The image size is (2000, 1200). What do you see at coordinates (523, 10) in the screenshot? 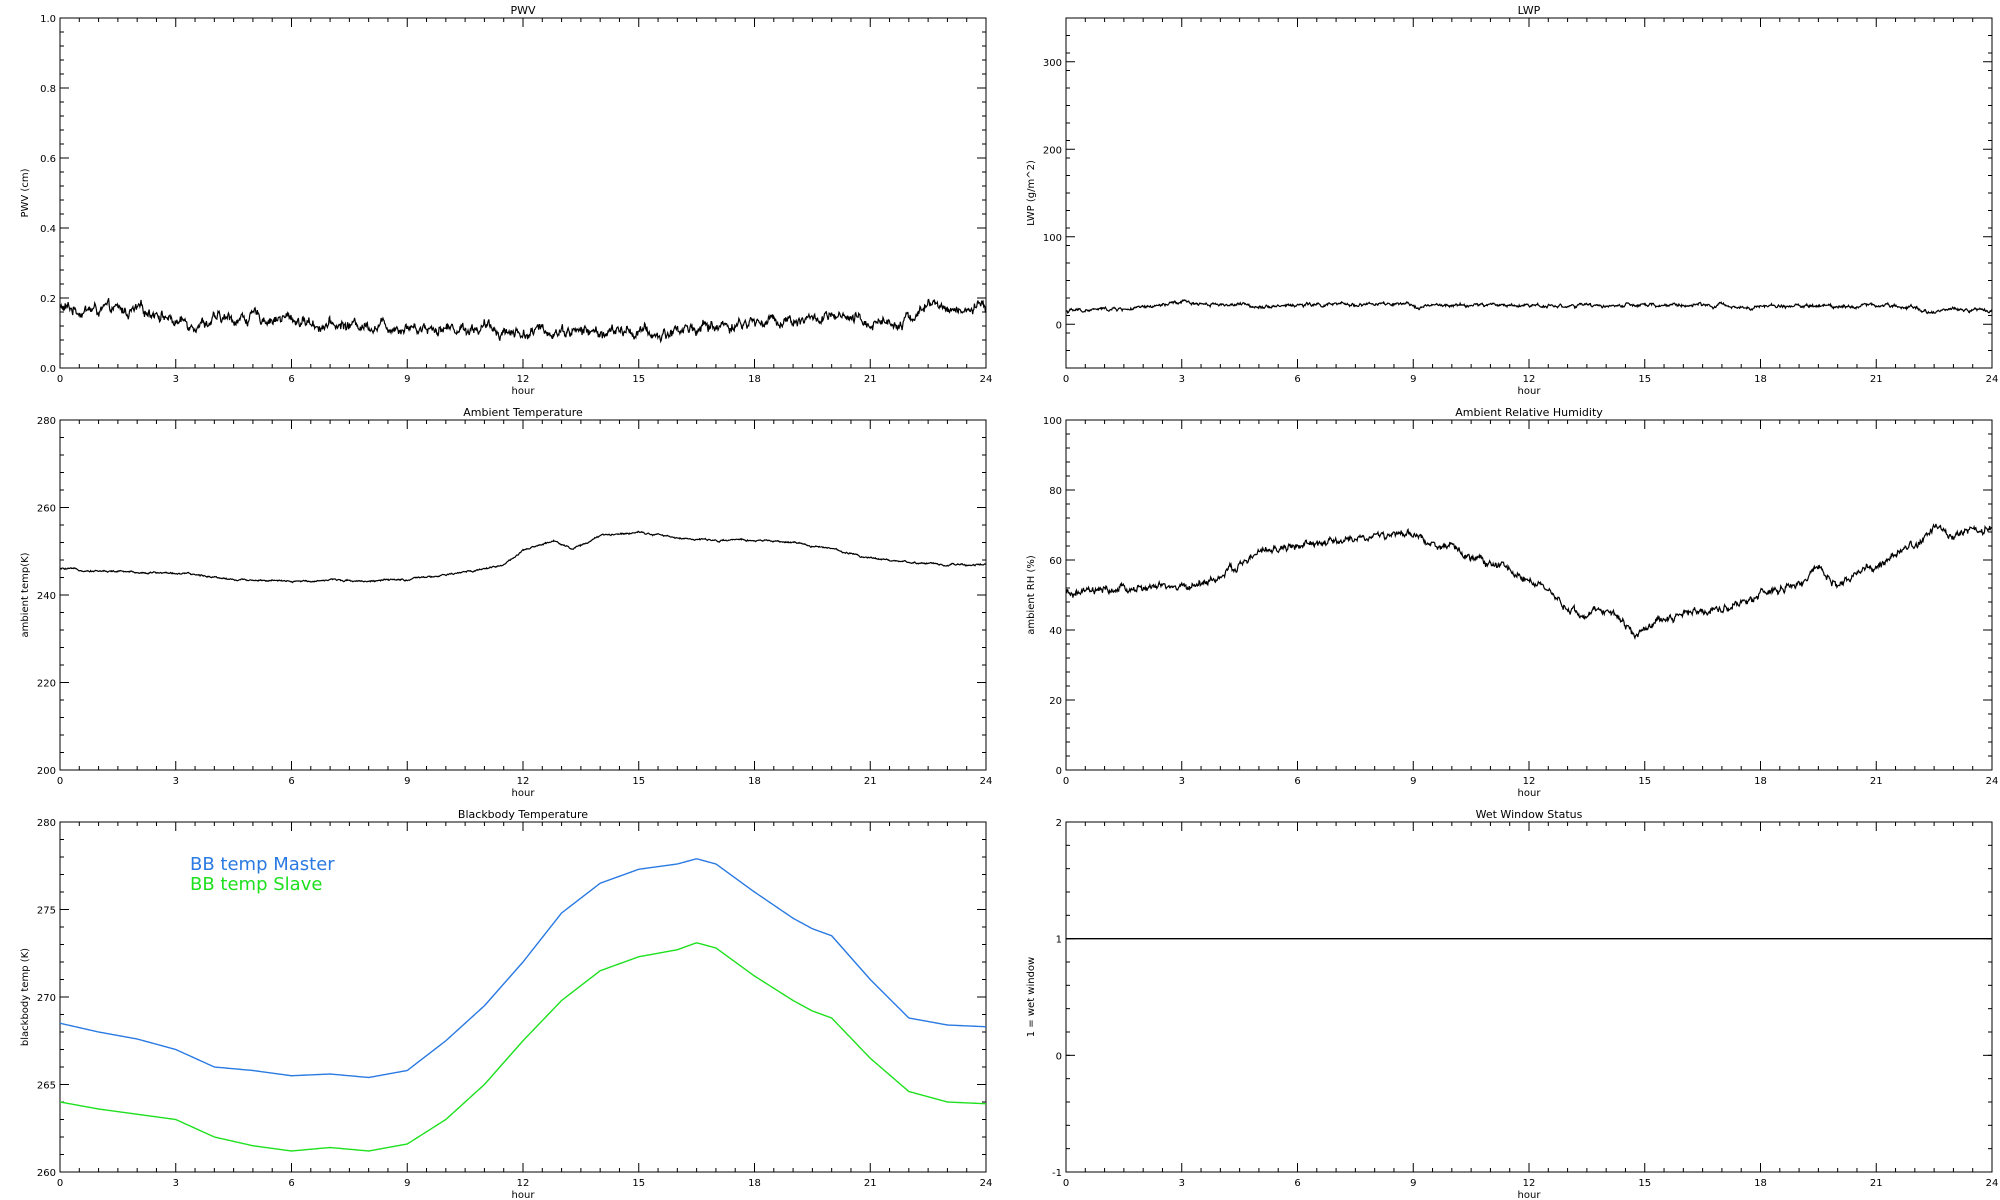
I see `chart-title: PWV` at bounding box center [523, 10].